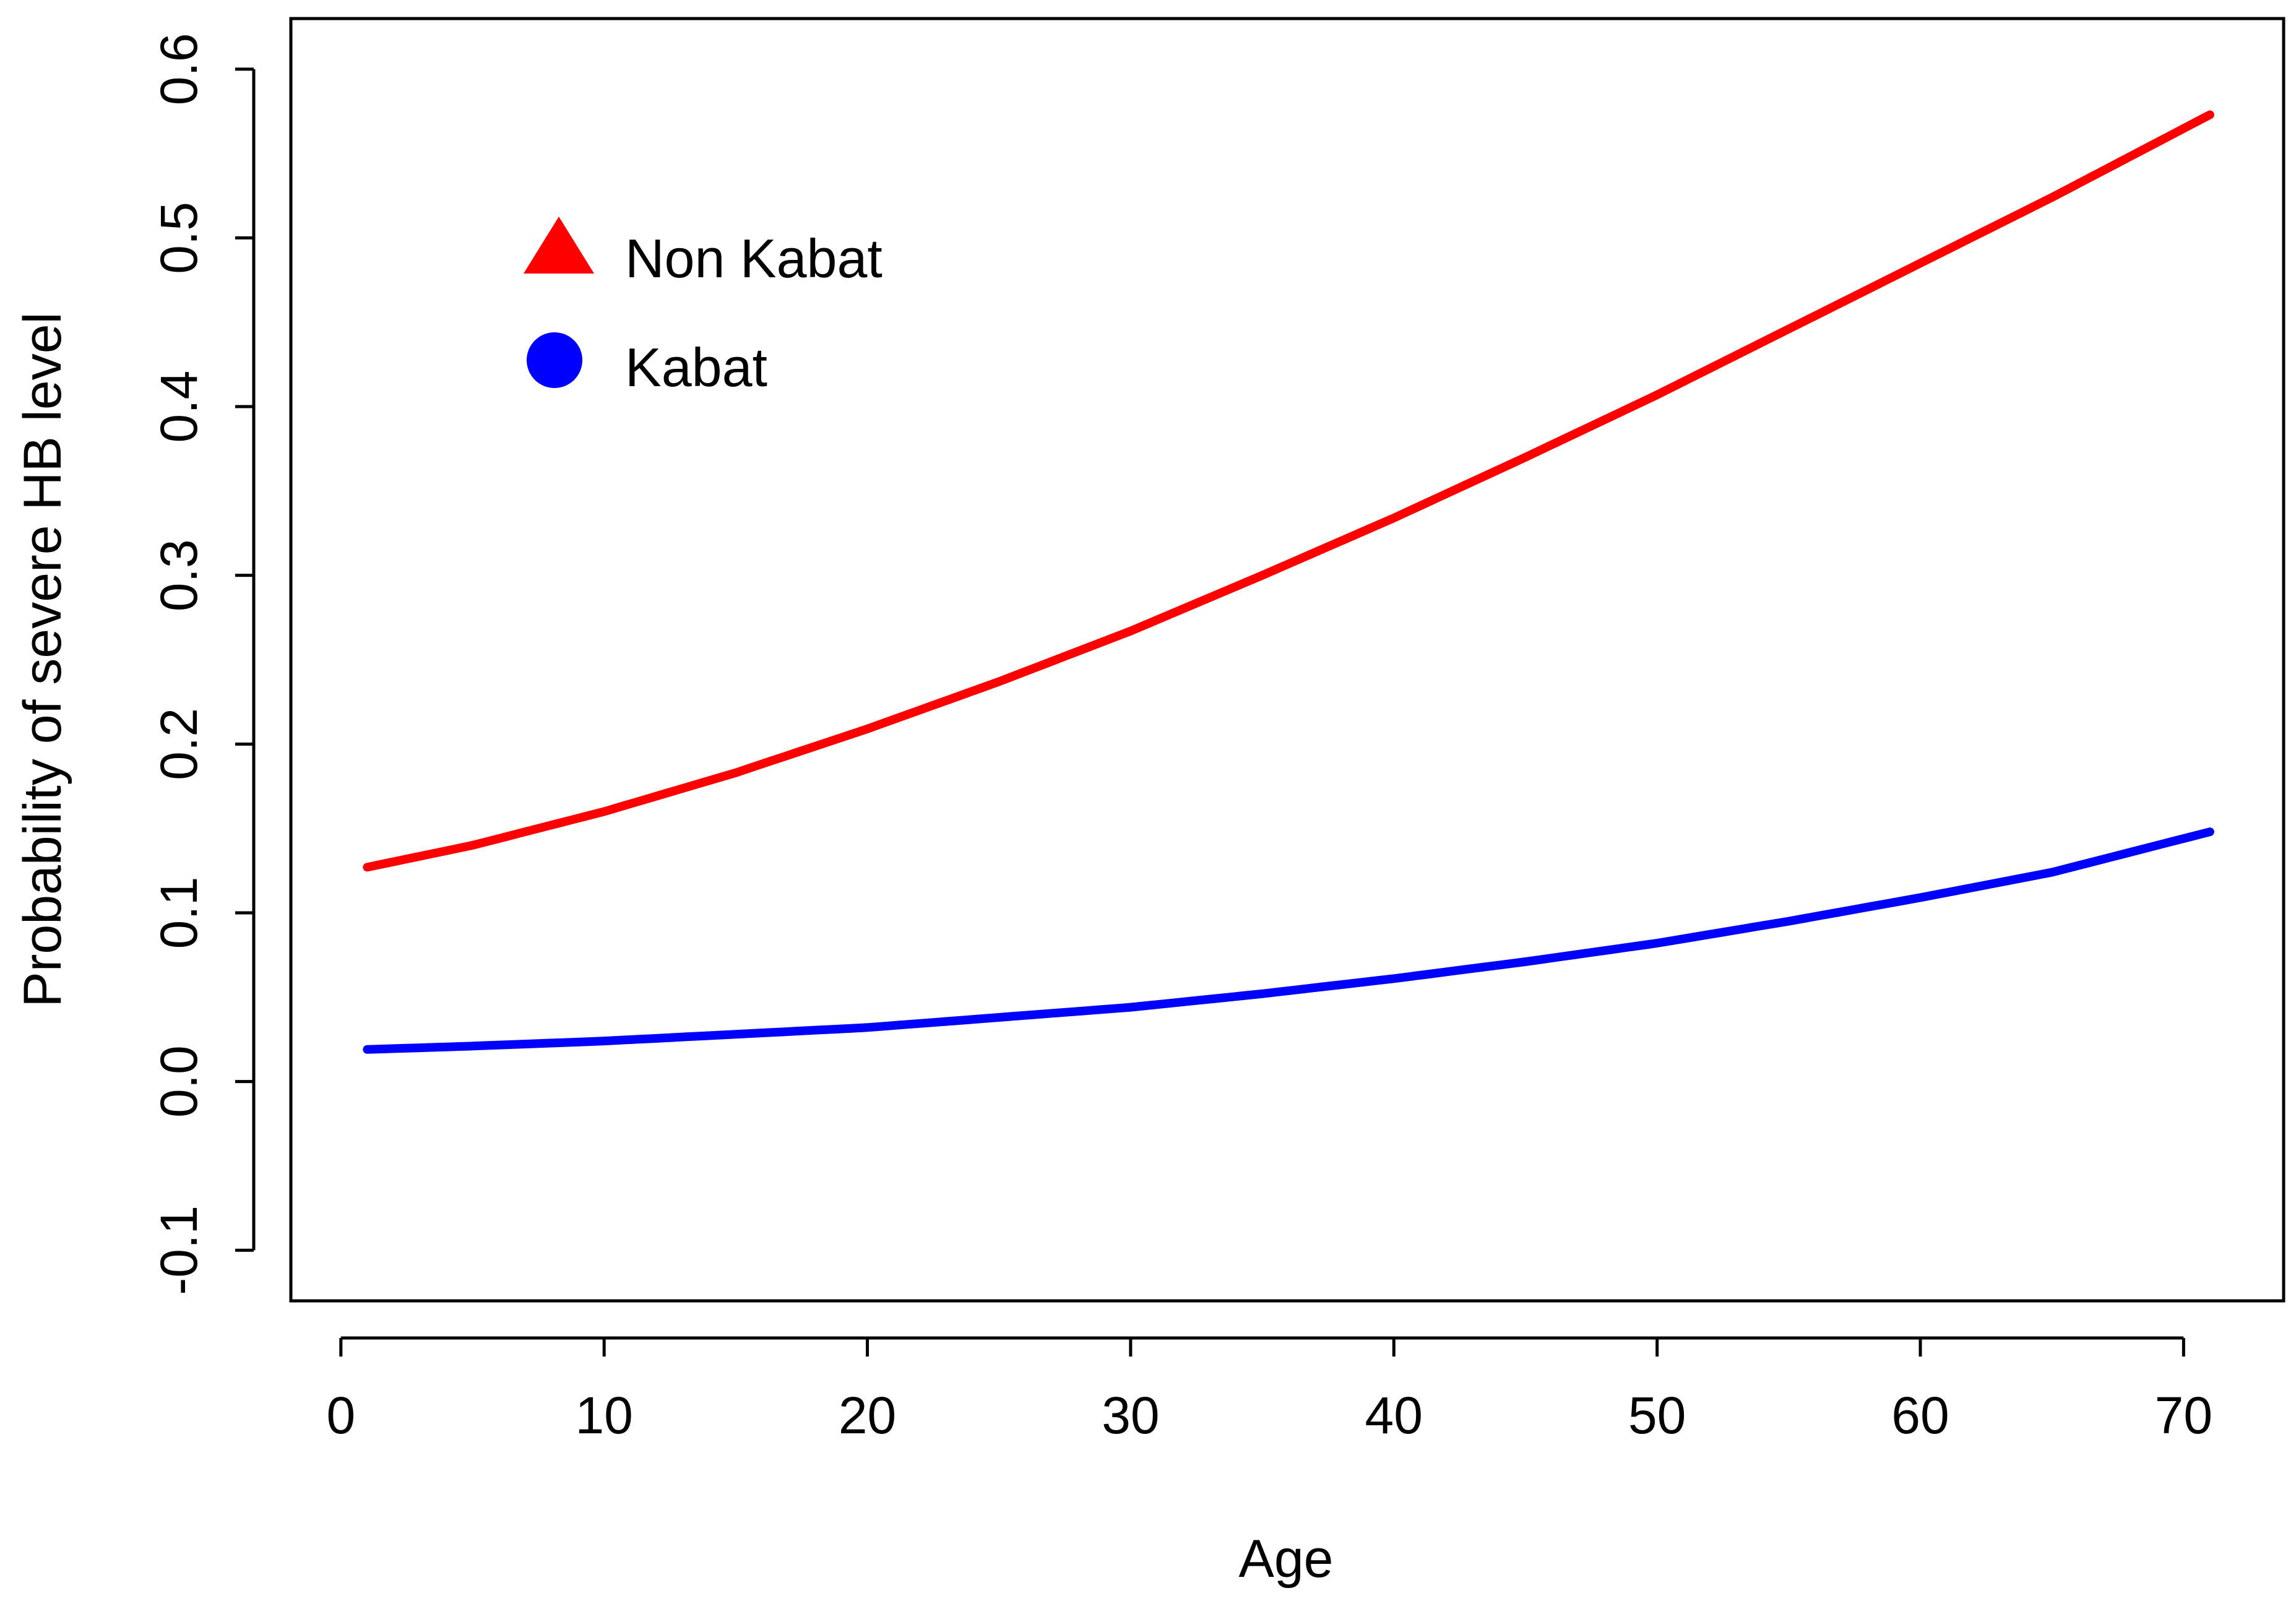  I want to click on x-tick-label: 70, so click(2183, 1415).